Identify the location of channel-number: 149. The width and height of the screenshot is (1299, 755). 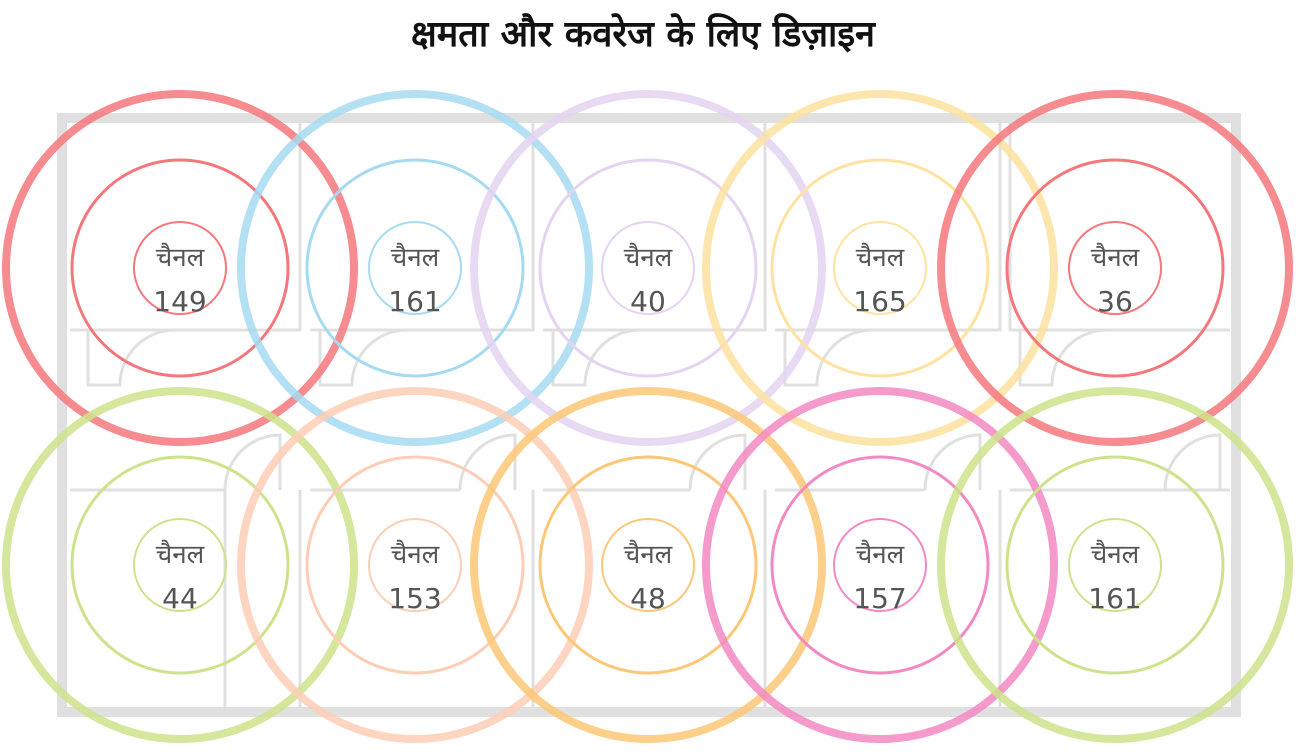
(179, 301).